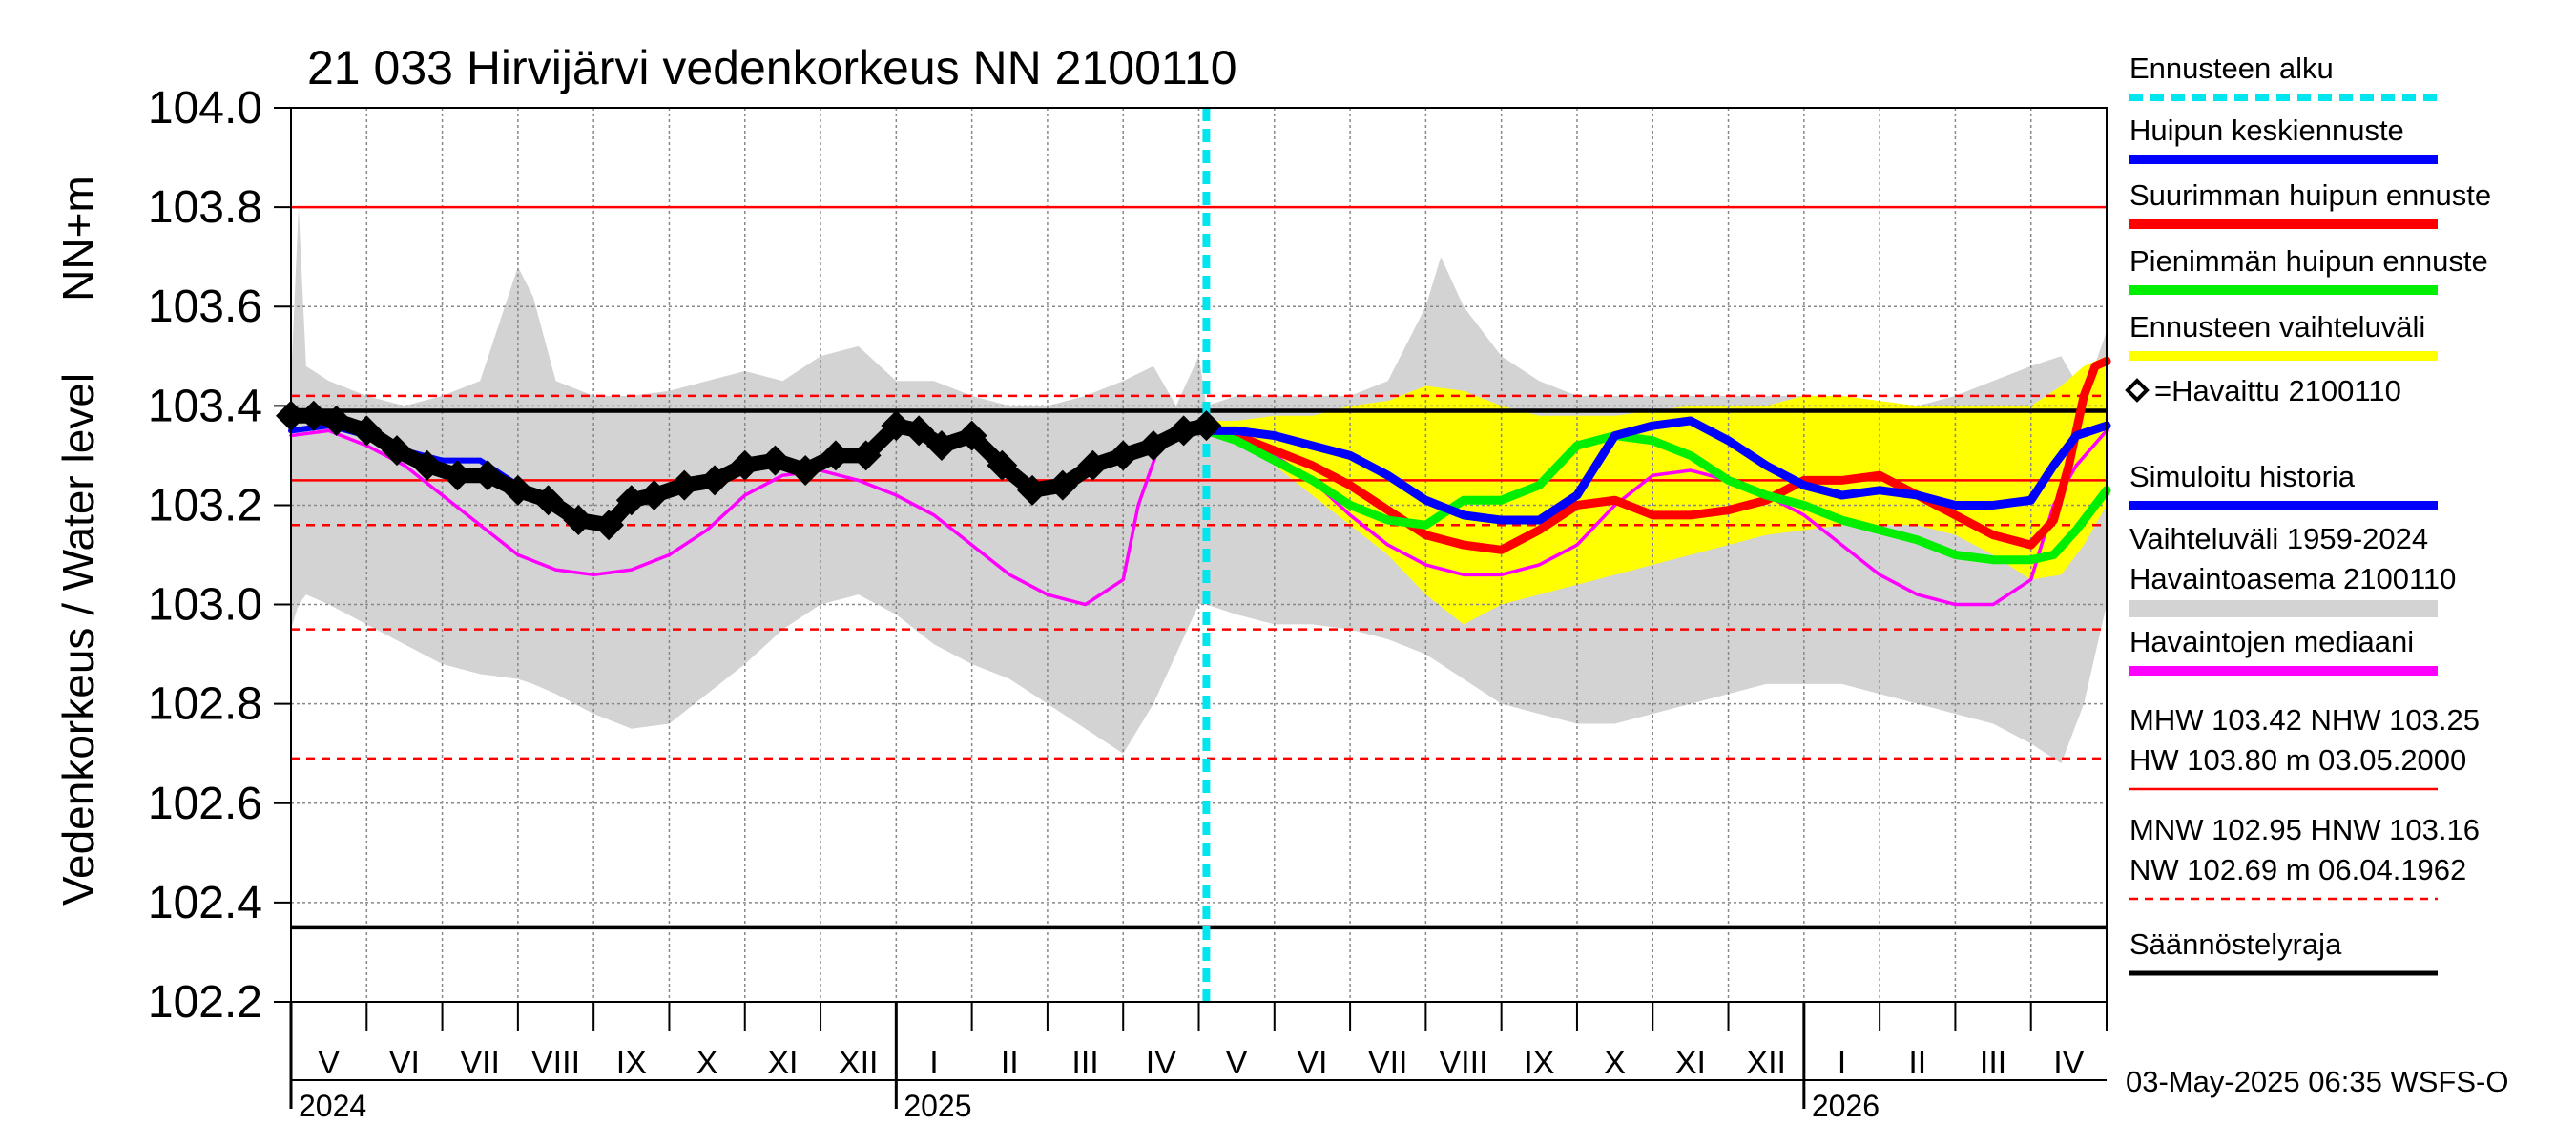  I want to click on y-tick-label: 103.2, so click(205, 506).